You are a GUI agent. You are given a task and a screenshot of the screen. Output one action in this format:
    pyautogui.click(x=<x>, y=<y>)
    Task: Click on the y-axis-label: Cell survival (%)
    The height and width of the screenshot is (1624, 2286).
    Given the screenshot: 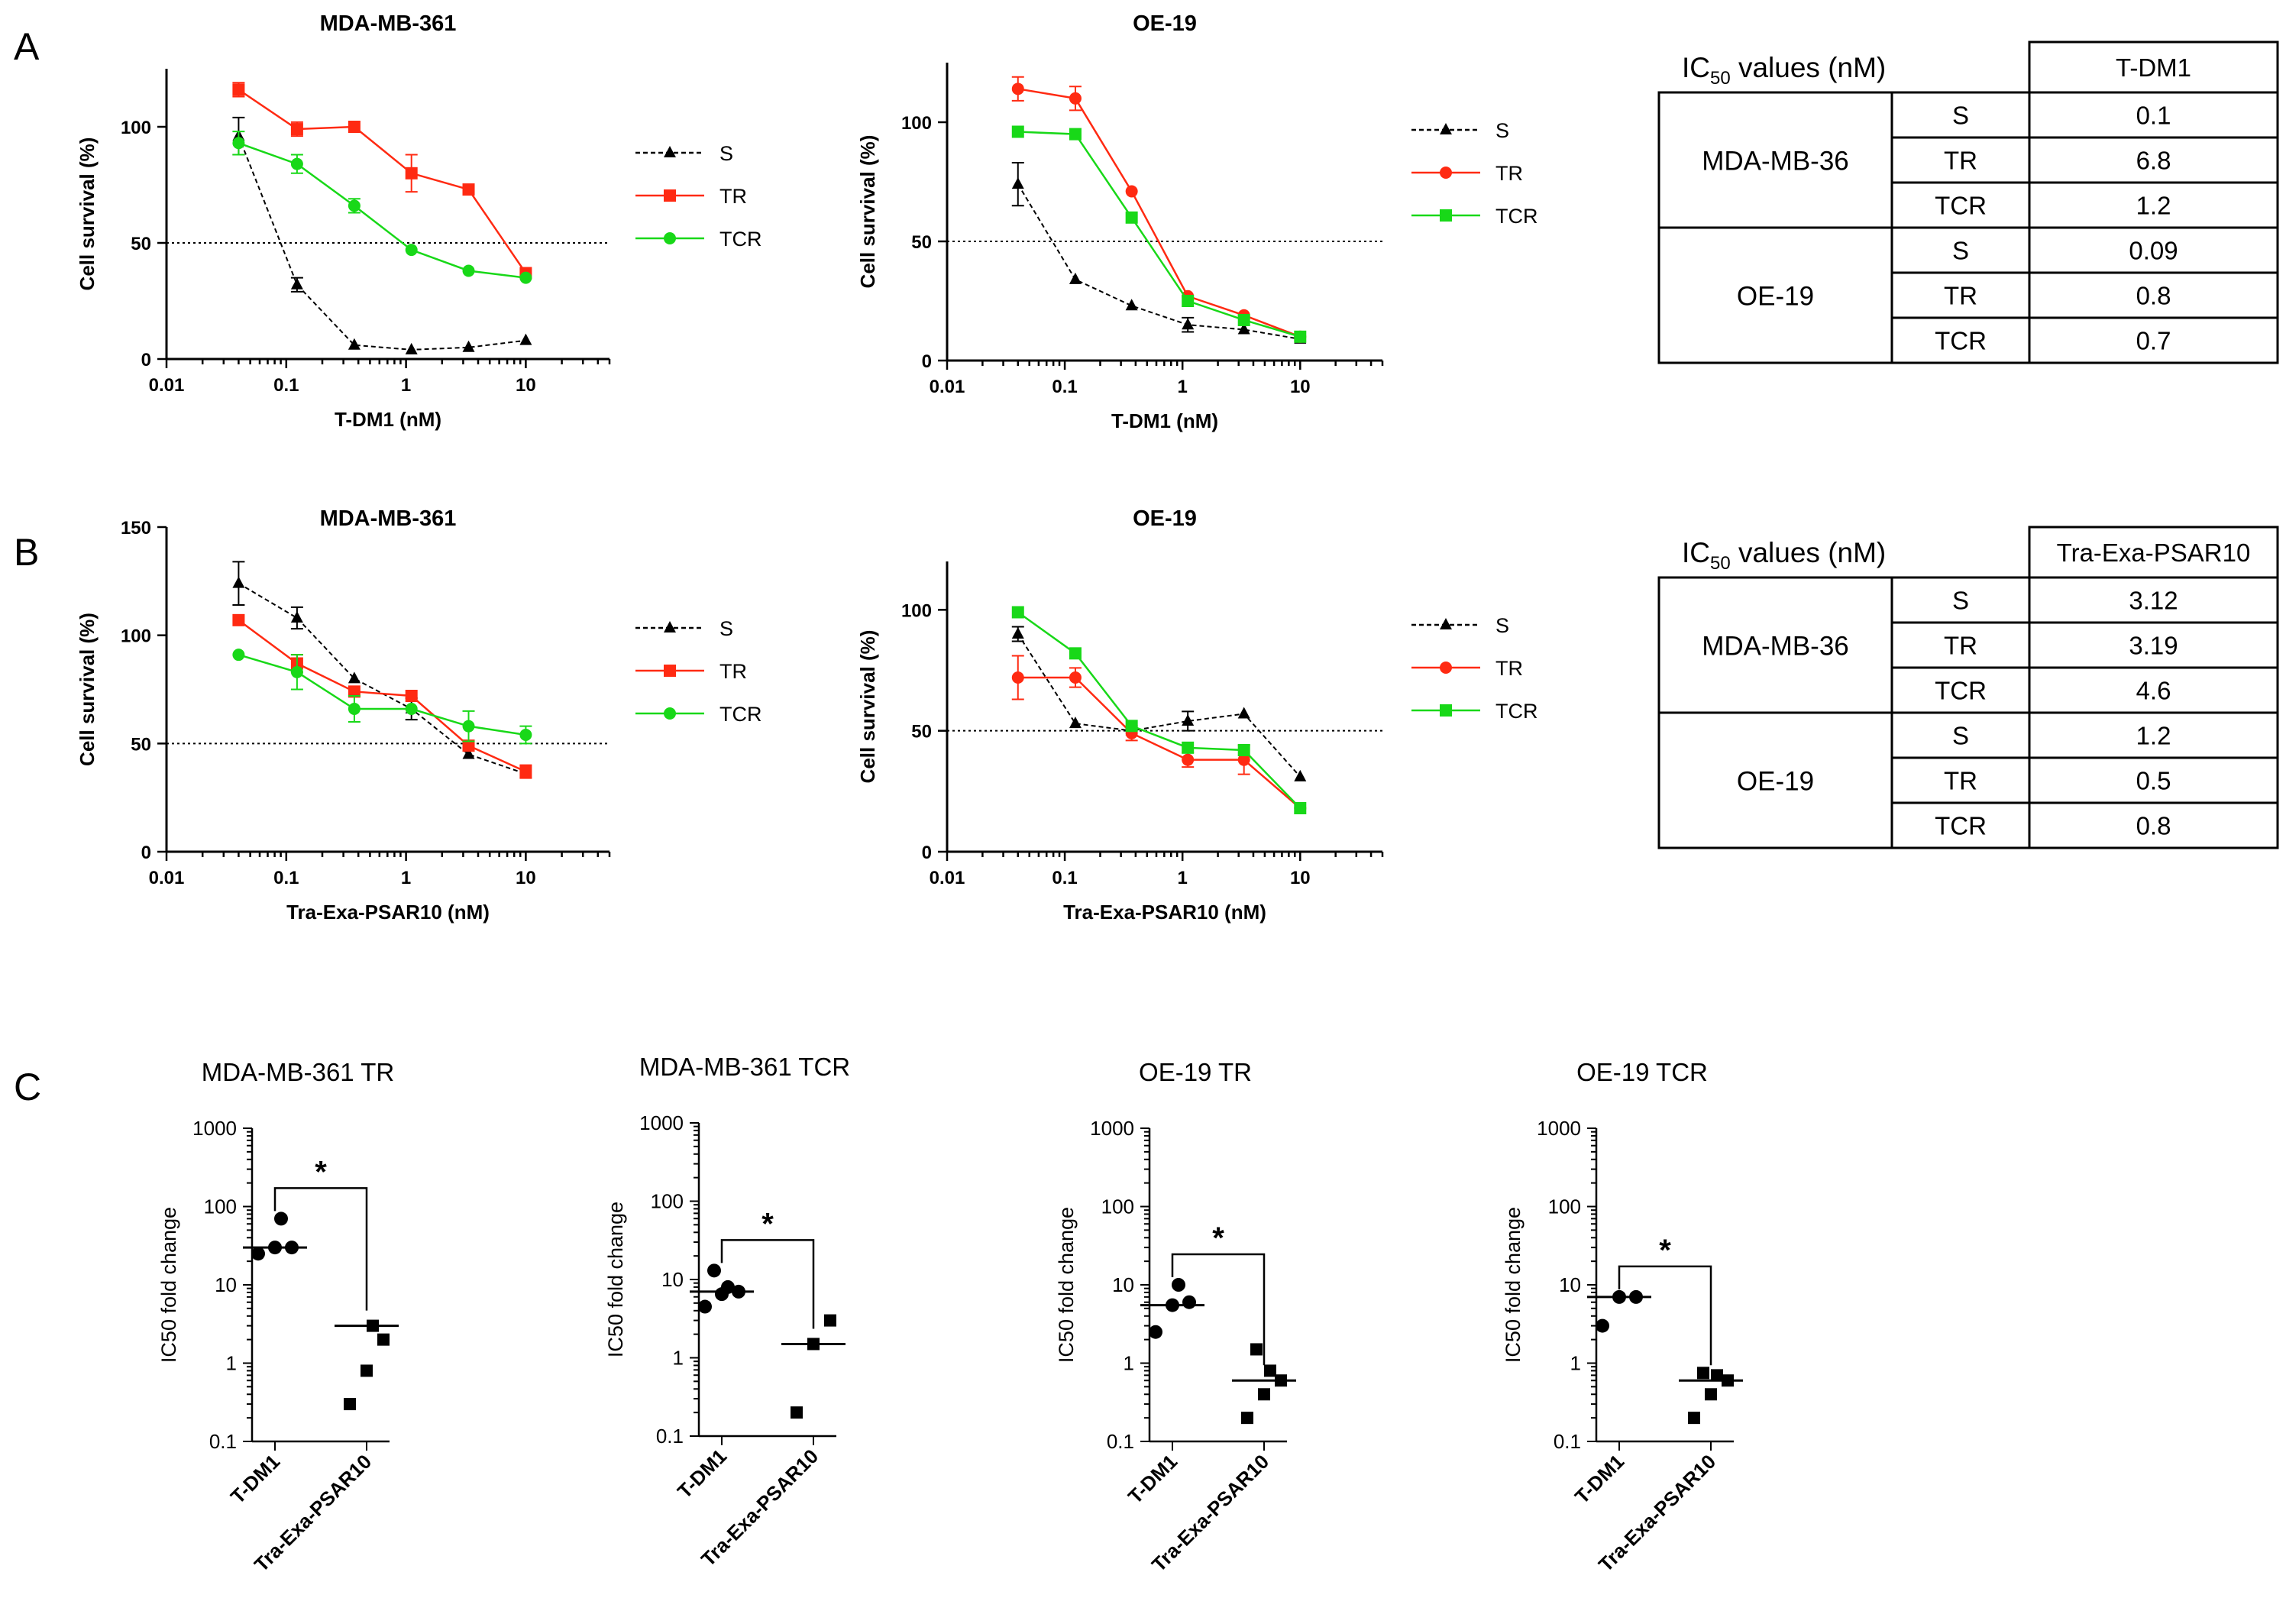 What is the action you would take?
    pyautogui.click(x=868, y=212)
    